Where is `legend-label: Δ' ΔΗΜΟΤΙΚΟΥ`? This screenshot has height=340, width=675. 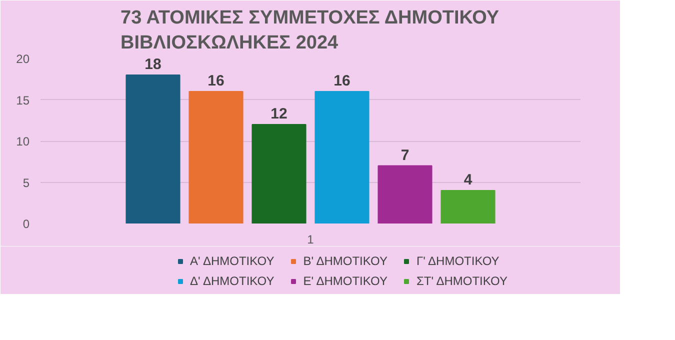 legend-label: Δ' ΔΗΜΟΤΙΚΟΥ is located at coordinates (232, 281).